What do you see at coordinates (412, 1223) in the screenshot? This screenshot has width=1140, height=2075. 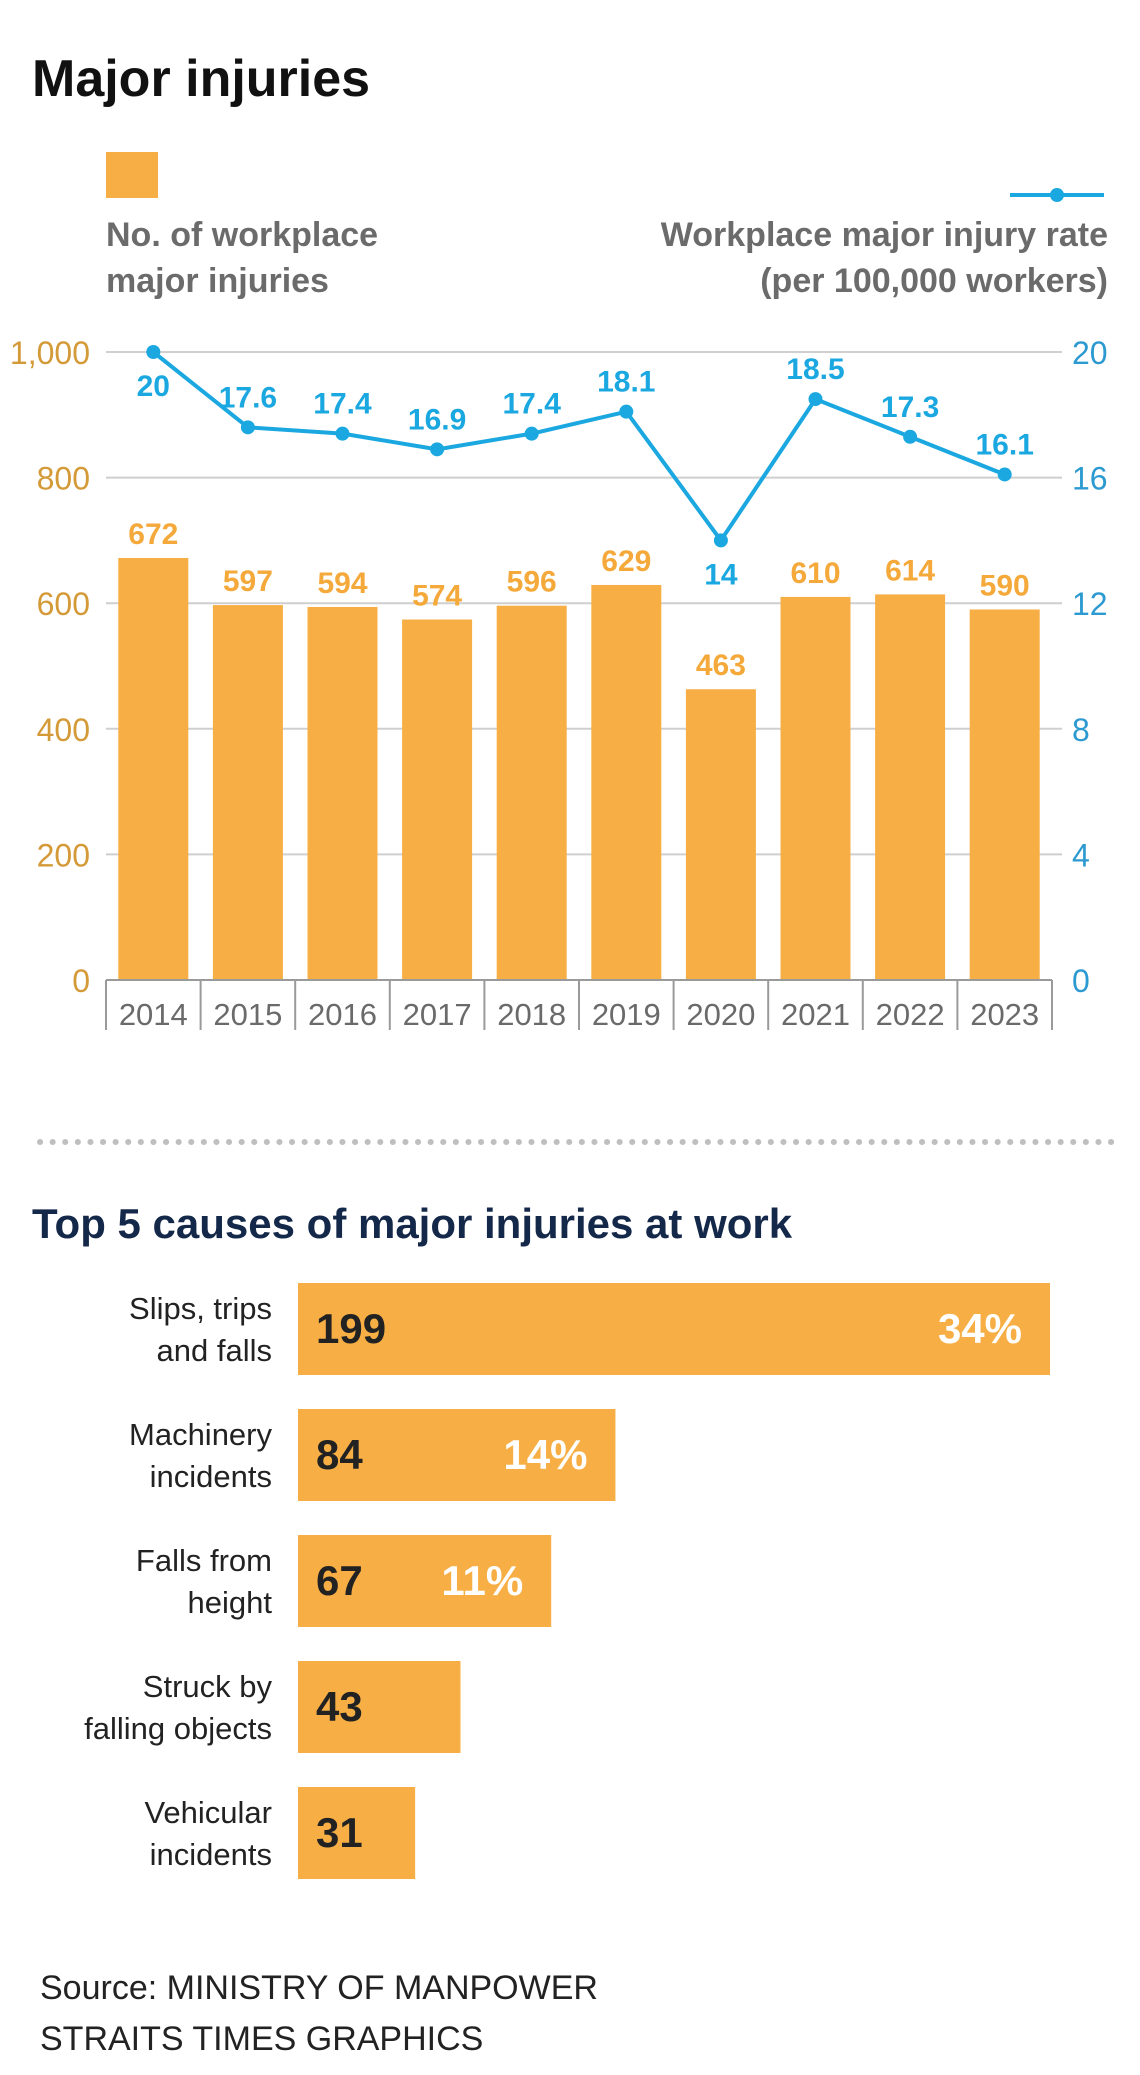 I see `causes-chart-title: Top 5 causes of major injuries at work` at bounding box center [412, 1223].